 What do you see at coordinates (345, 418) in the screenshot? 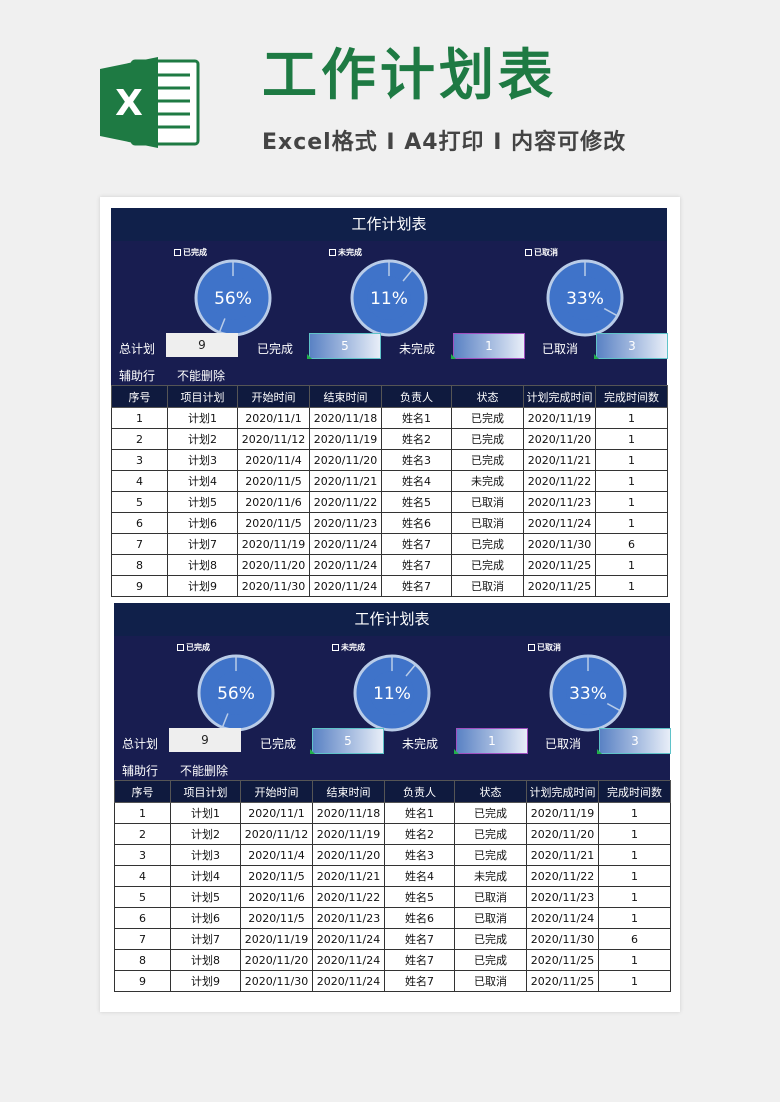
I see `table-cell: 2020/11/18` at bounding box center [345, 418].